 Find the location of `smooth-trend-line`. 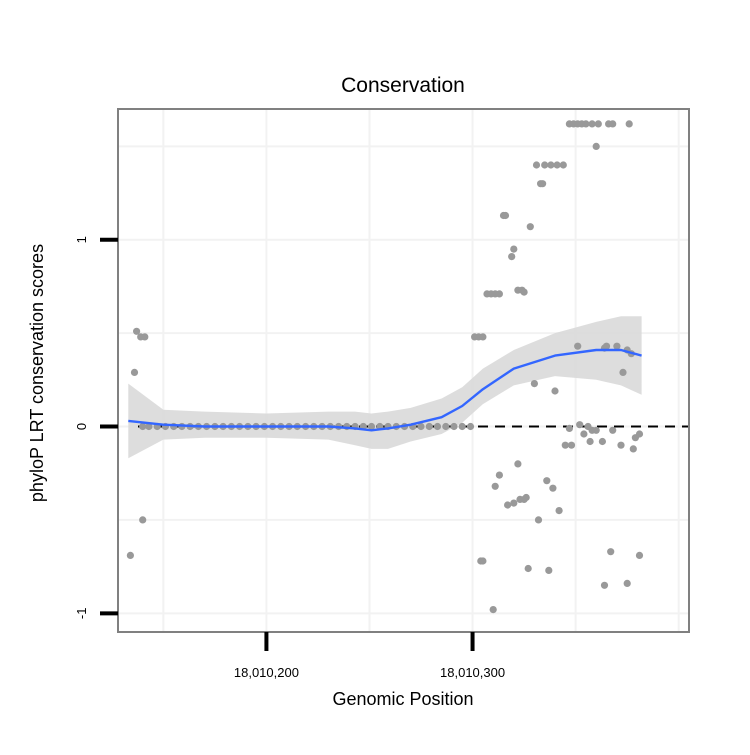

smooth-trend-line is located at coordinates (385, 390).